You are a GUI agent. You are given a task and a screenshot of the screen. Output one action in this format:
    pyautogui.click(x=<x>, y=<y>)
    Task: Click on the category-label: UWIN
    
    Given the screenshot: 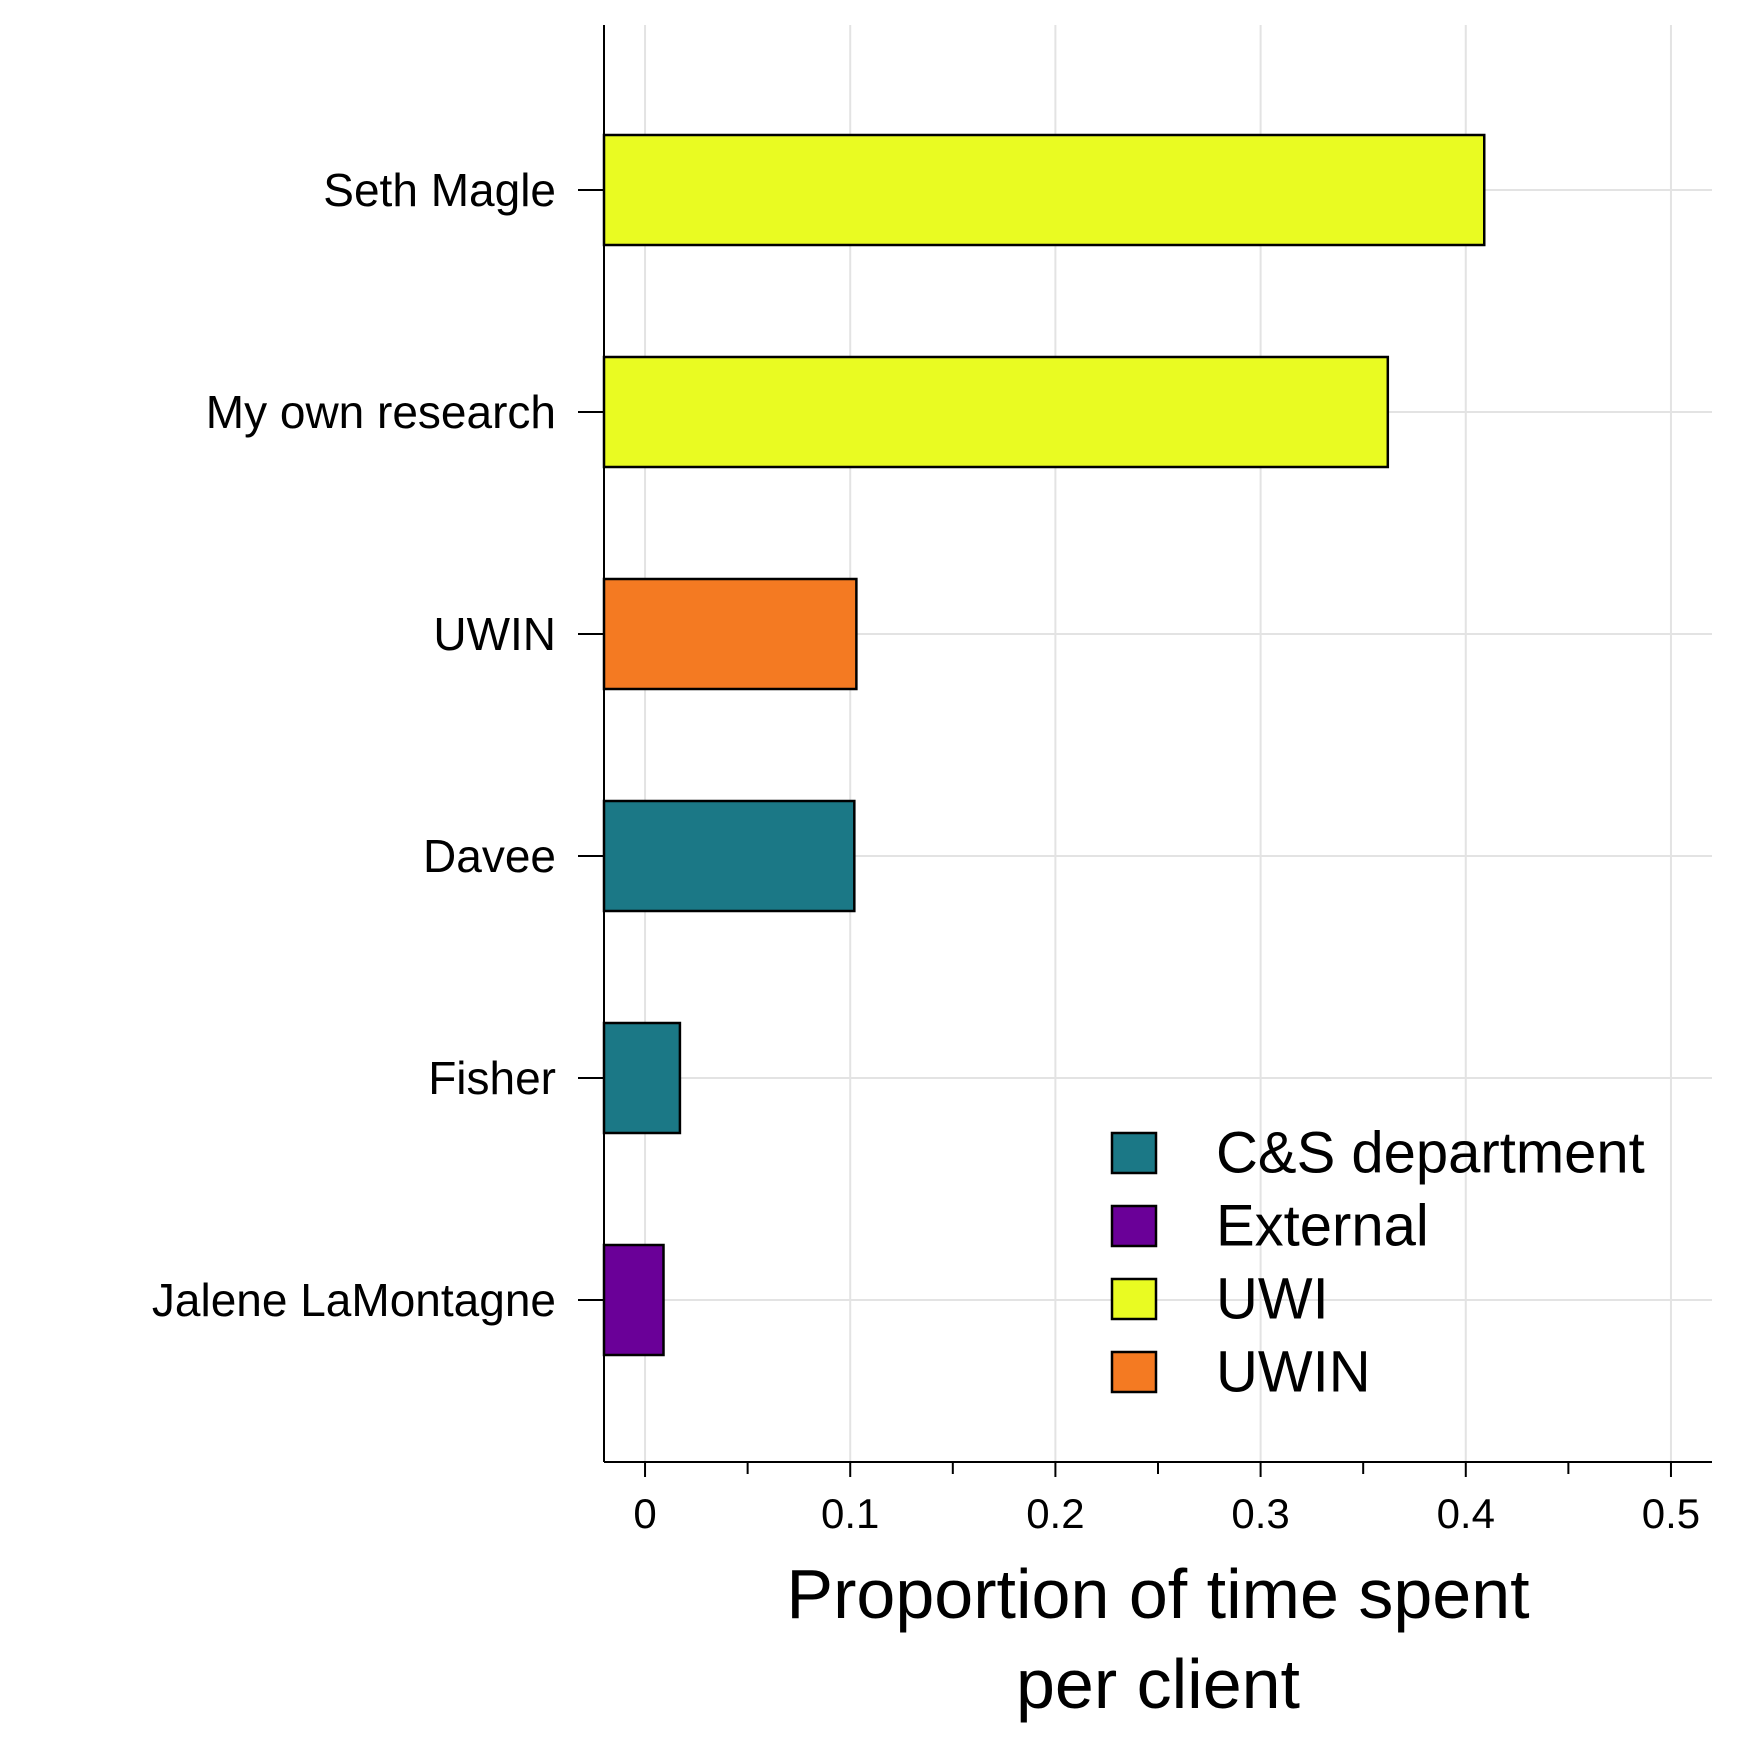 What is the action you would take?
    pyautogui.click(x=494, y=634)
    